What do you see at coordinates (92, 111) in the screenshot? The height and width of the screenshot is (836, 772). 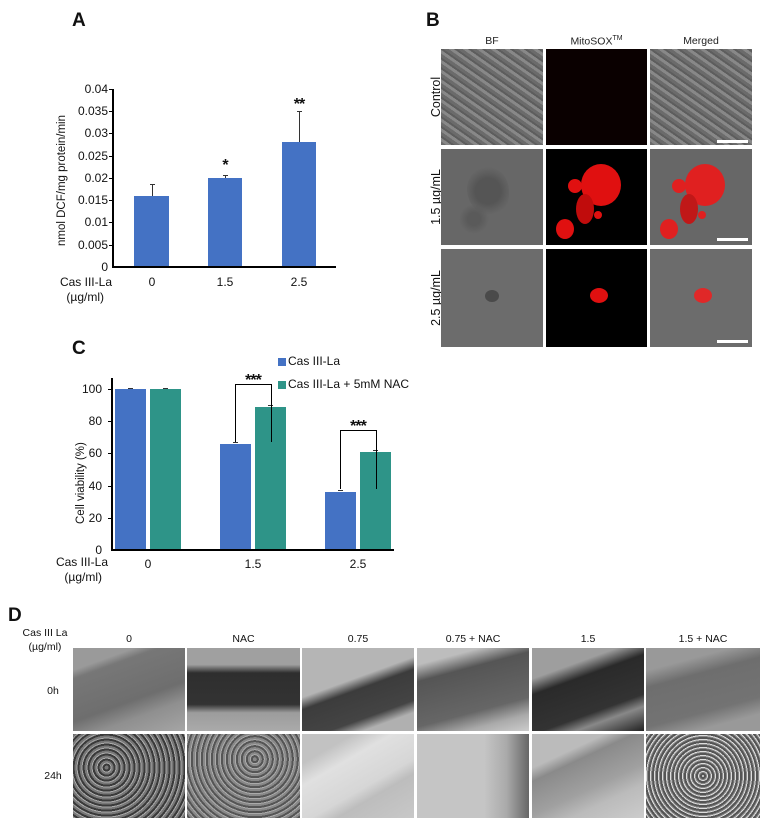 I see `chart-a-ytick: 0.035` at bounding box center [92, 111].